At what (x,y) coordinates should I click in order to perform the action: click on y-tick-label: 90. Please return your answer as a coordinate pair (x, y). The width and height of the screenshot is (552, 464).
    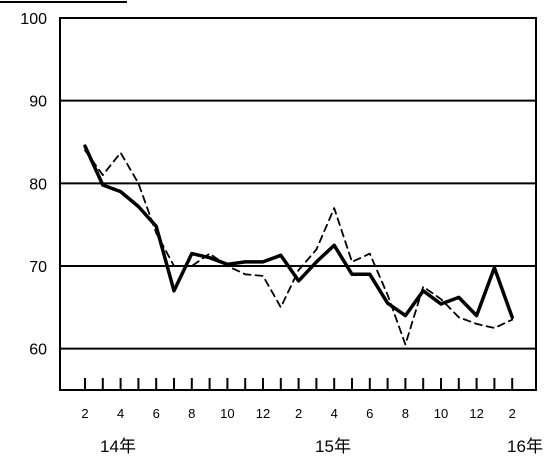
    Looking at the image, I should click on (38, 102).